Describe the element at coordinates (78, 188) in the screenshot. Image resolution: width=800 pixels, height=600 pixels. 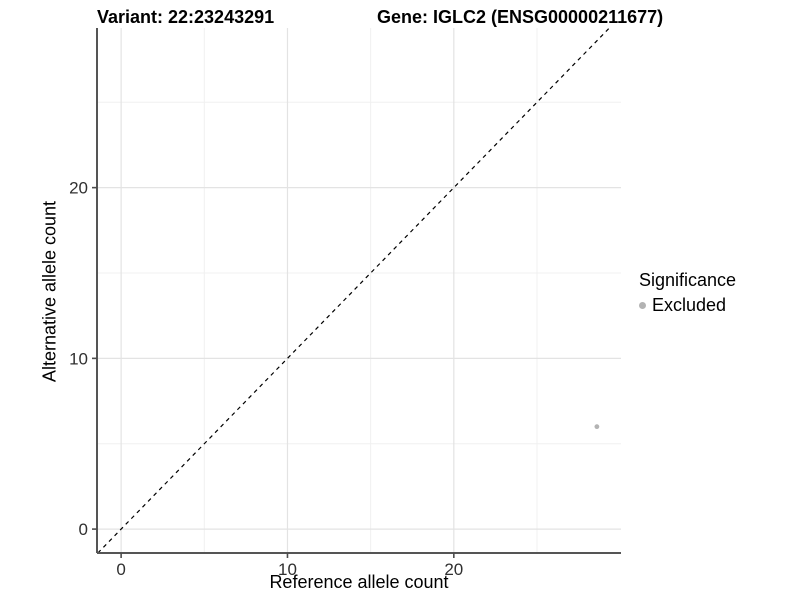
I see `y-tick-label: 20` at that location.